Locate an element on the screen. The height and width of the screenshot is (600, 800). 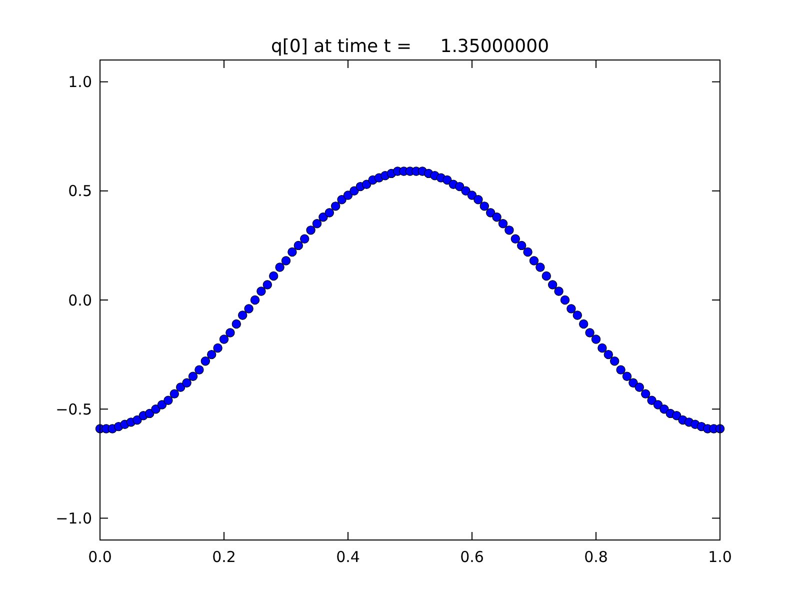
y-tick-label: 0.5 is located at coordinates (80, 191).